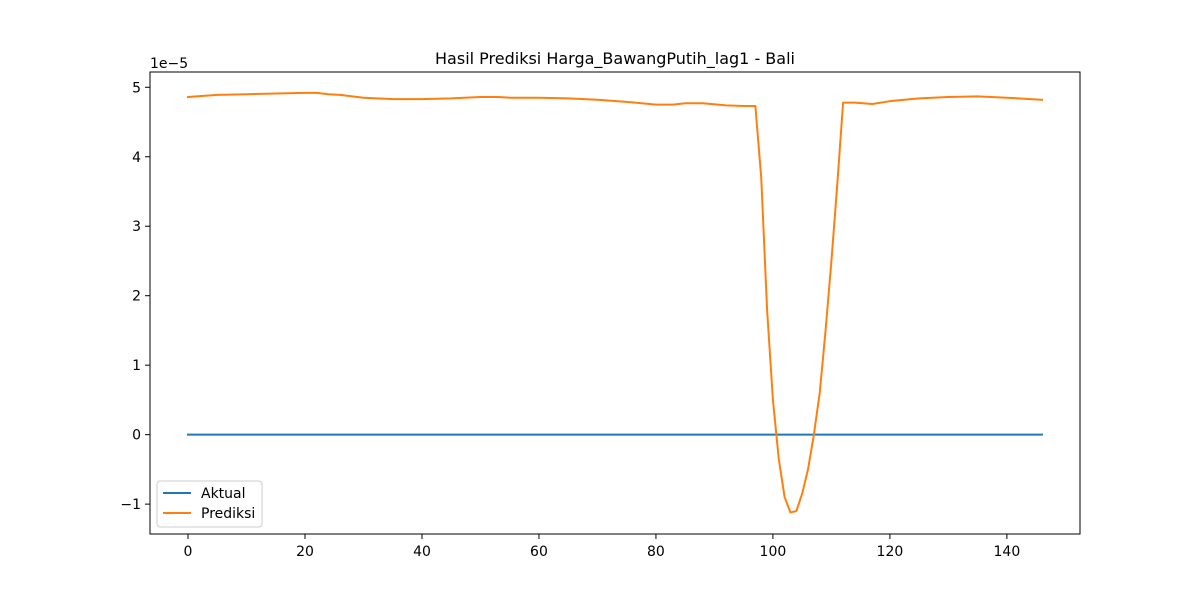 The image size is (1200, 600). I want to click on y-tick-label: 0, so click(136, 436).